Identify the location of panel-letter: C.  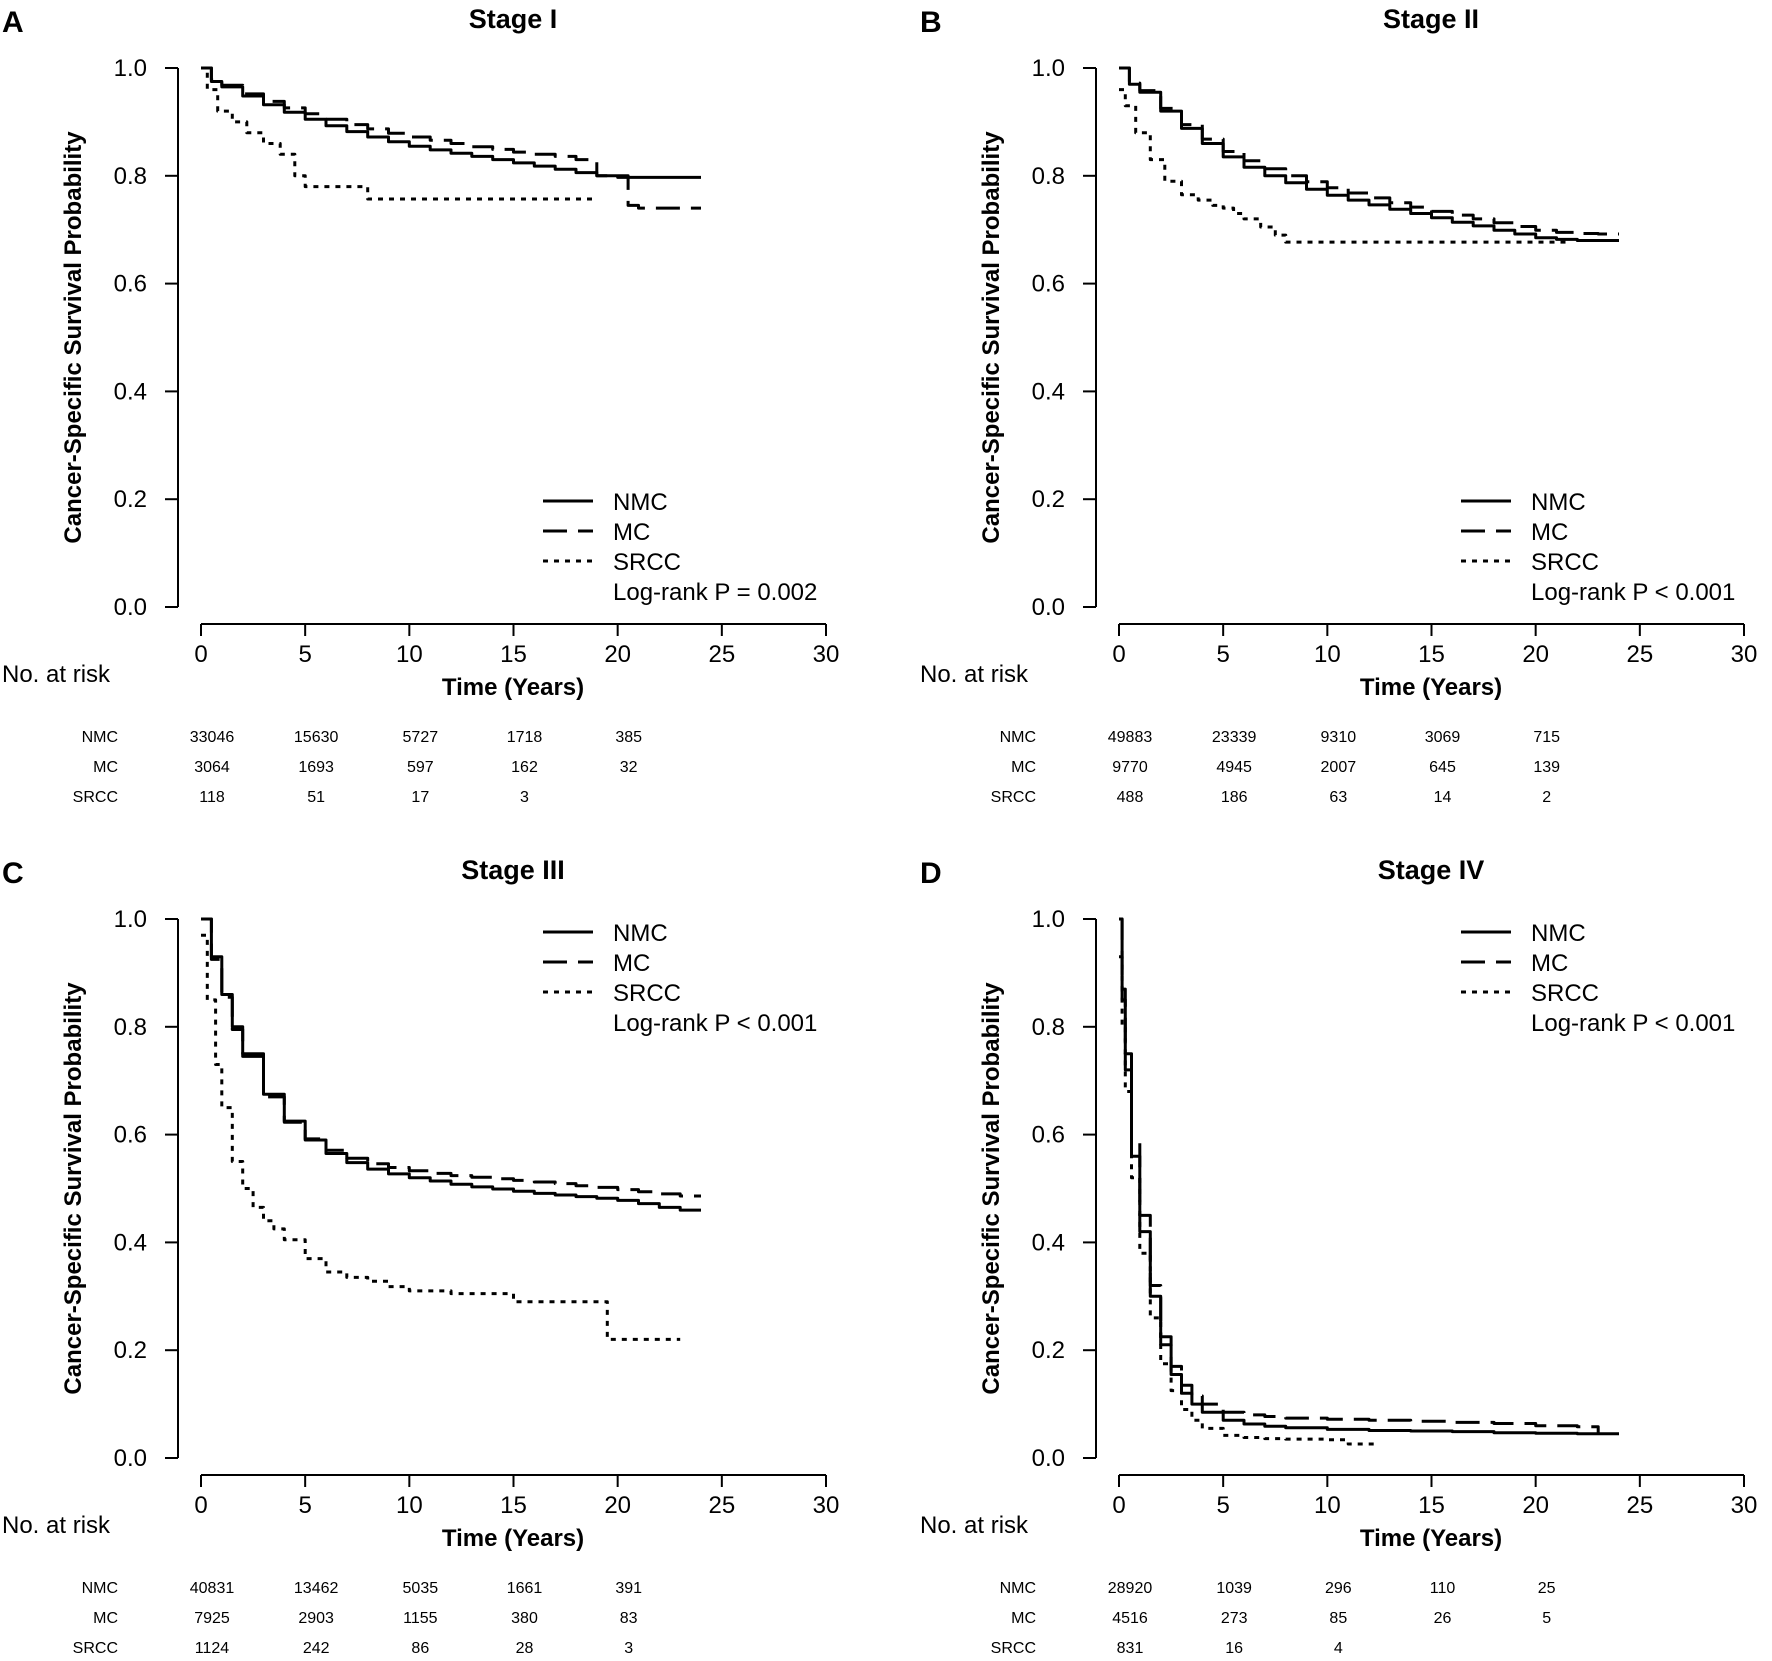
(13, 873).